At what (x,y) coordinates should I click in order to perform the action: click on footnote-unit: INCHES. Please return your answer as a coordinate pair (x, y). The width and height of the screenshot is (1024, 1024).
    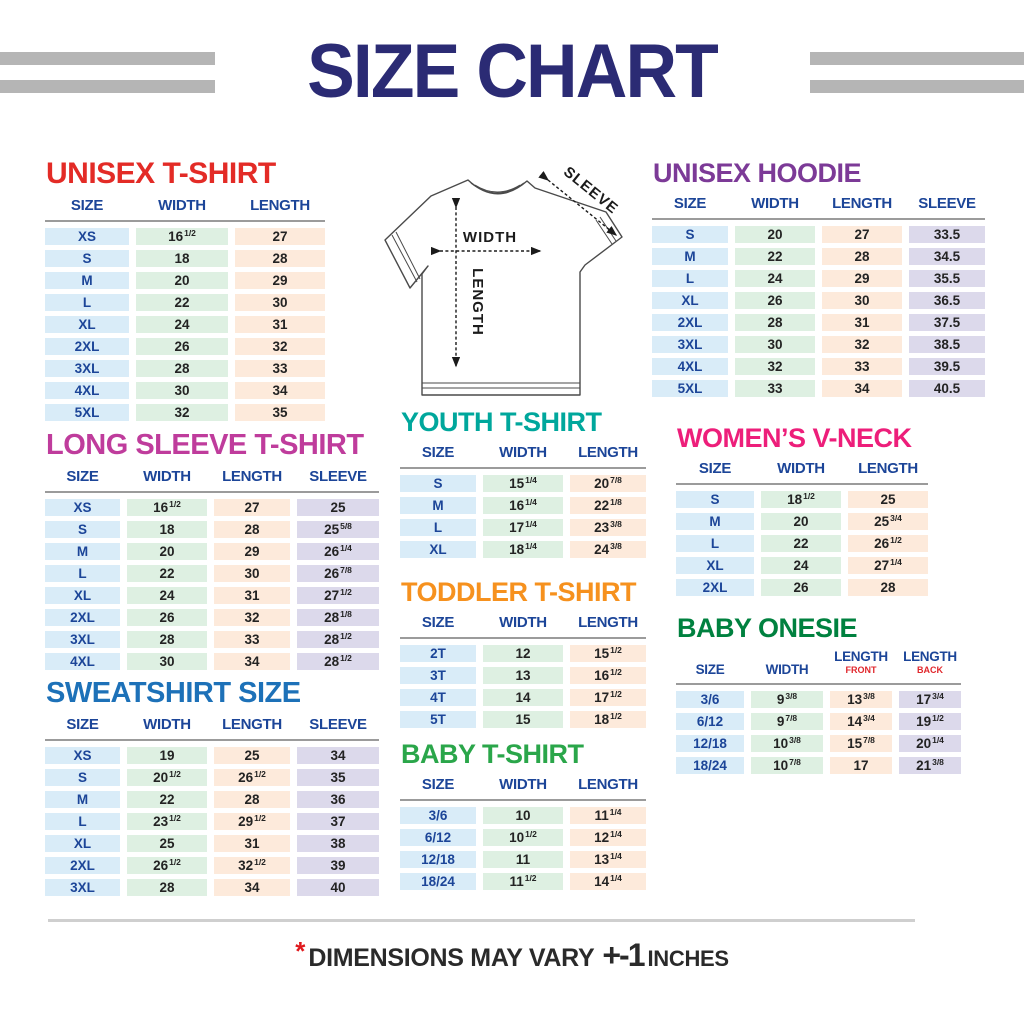
    Looking at the image, I should click on (688, 958).